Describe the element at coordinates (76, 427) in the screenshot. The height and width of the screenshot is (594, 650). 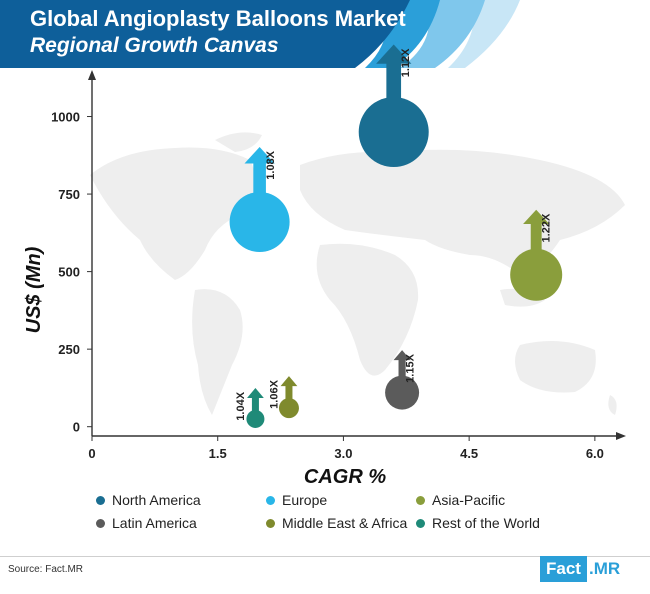
I see `y-tick-label: 0` at that location.